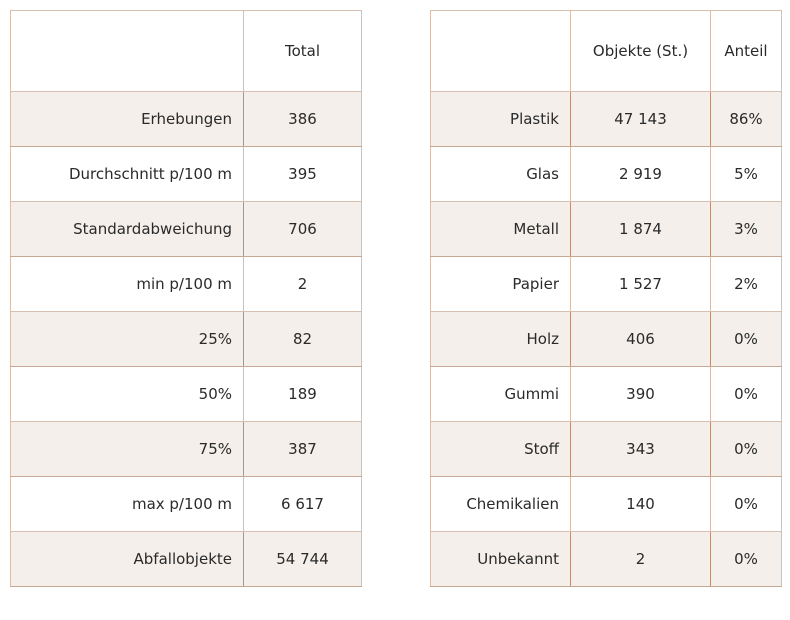 This screenshot has width=790, height=620. I want to click on material-label: Stoff, so click(500, 449).